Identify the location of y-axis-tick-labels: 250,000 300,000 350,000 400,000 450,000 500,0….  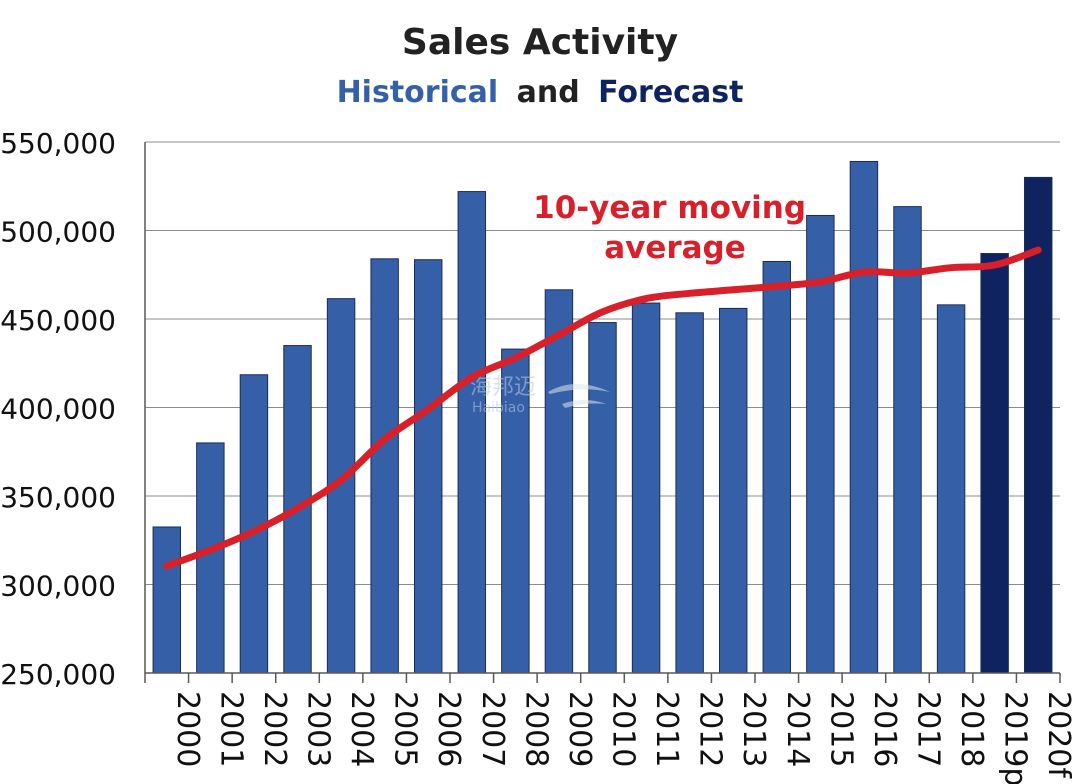
(58, 409).